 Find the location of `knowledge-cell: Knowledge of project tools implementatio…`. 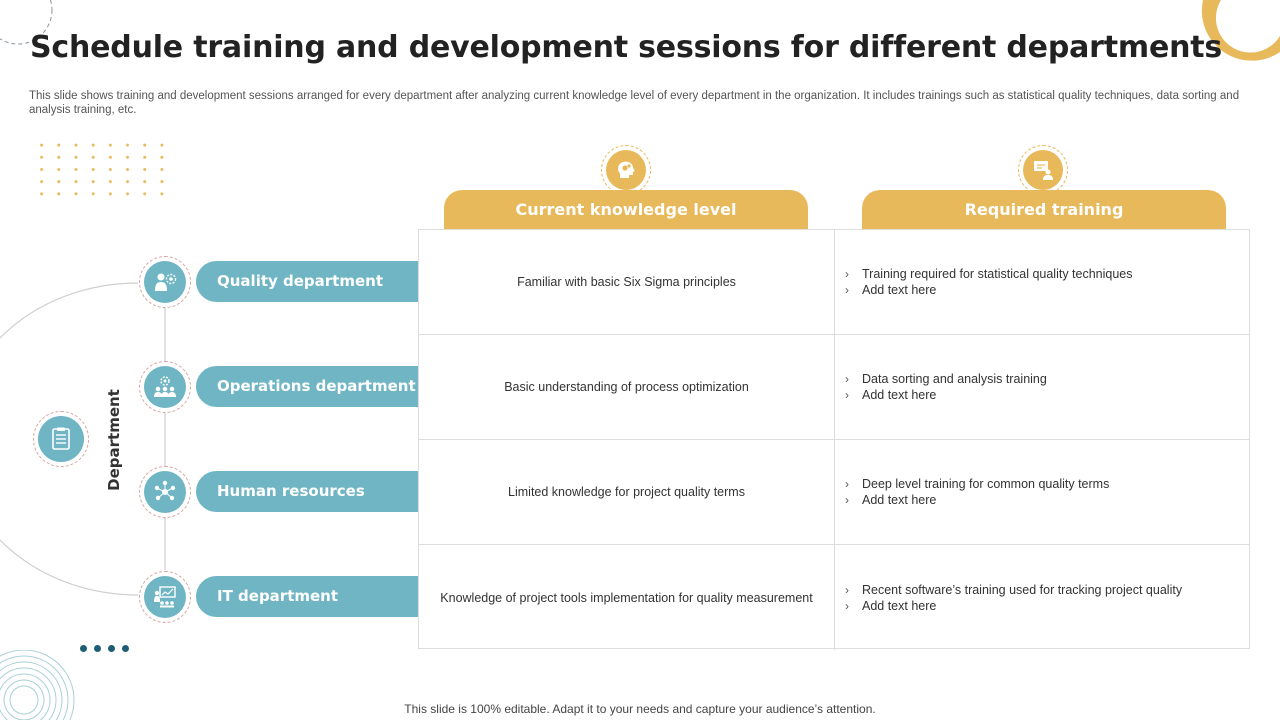

knowledge-cell: Knowledge of project tools implementatio… is located at coordinates (627, 597).